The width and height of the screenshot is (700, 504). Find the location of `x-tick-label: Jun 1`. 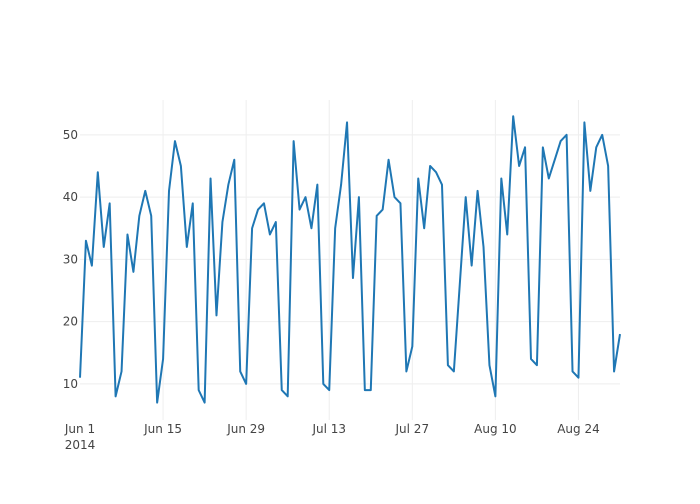

x-tick-label: Jun 1 is located at coordinates (79, 429).